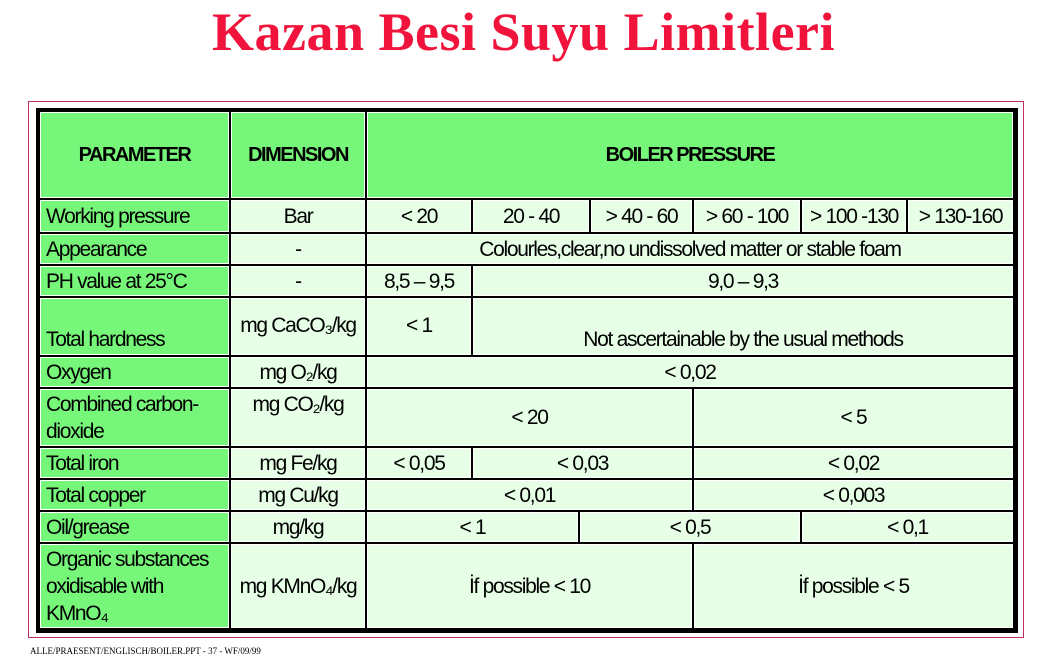 The image size is (1047, 666). What do you see at coordinates (298, 216) in the screenshot?
I see `dim-working-pressure: Bar` at bounding box center [298, 216].